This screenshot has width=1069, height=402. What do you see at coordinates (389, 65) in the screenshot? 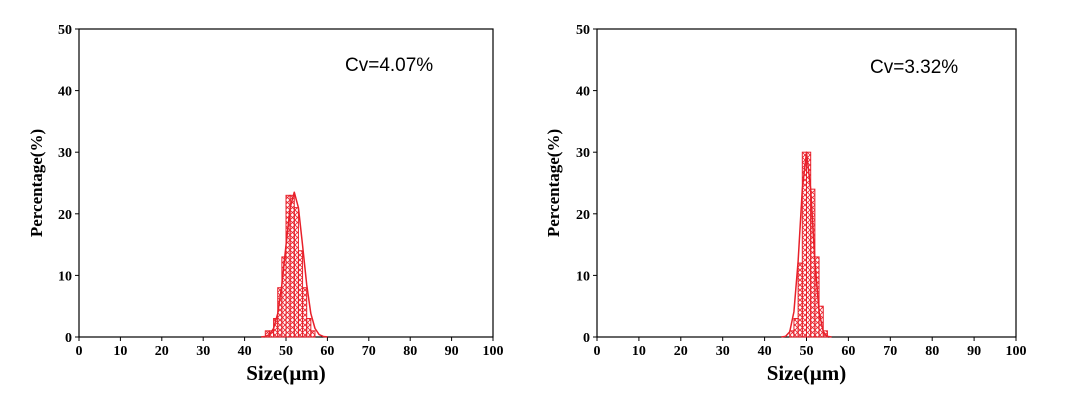
I see `annotation: Cv=4.07%` at bounding box center [389, 65].